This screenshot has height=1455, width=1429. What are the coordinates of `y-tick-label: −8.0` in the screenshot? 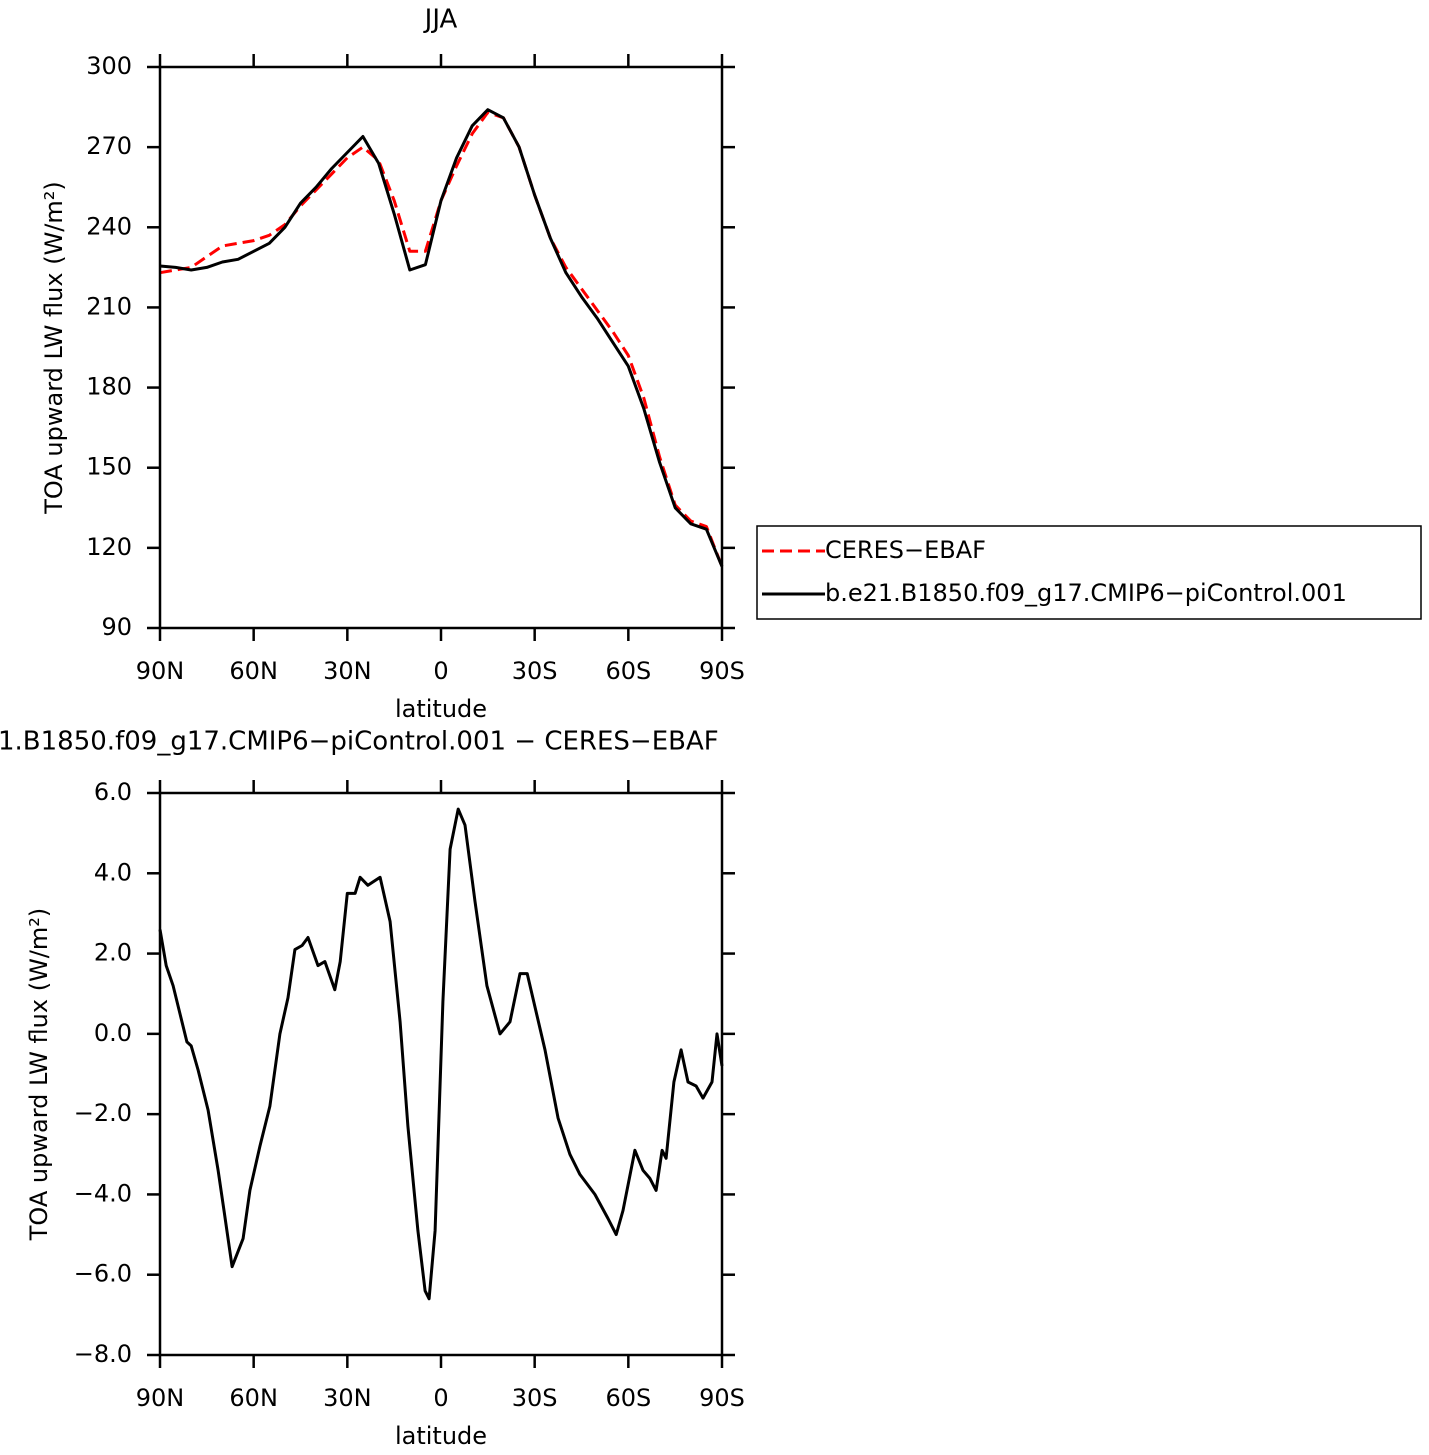 It's located at (103, 1354).